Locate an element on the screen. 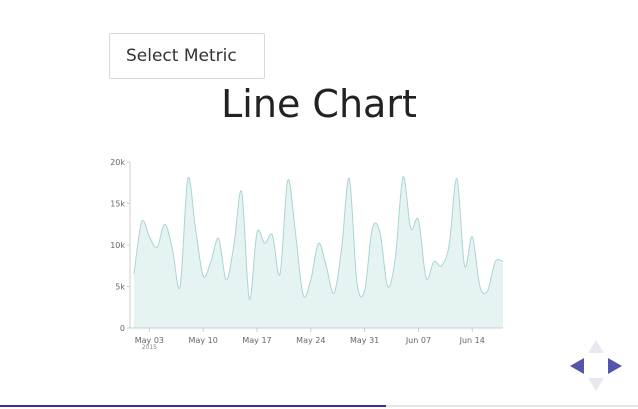  x-tick-year-label: 2015 is located at coordinates (149, 347).